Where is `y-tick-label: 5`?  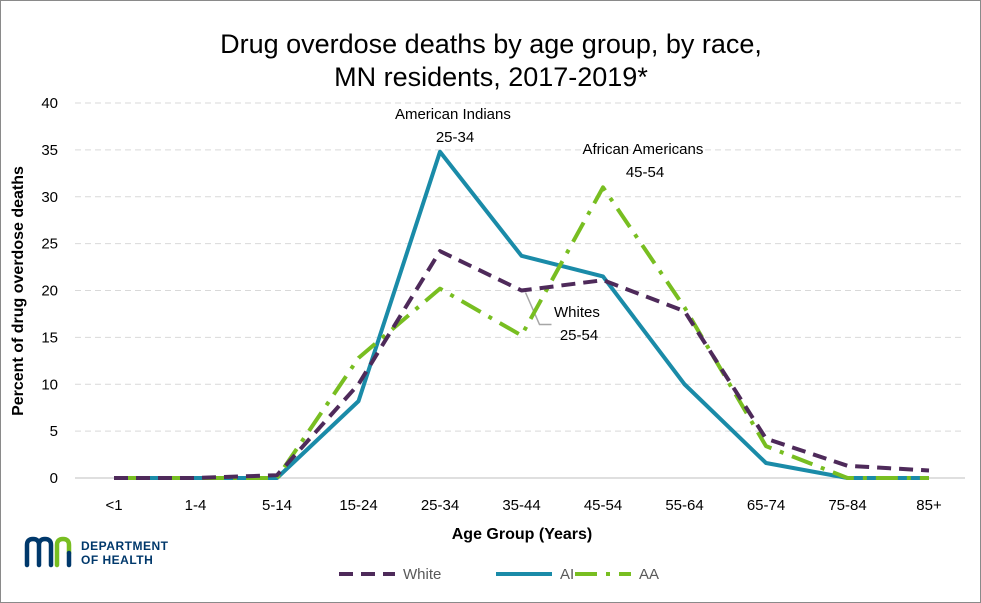 y-tick-label: 5 is located at coordinates (54, 431).